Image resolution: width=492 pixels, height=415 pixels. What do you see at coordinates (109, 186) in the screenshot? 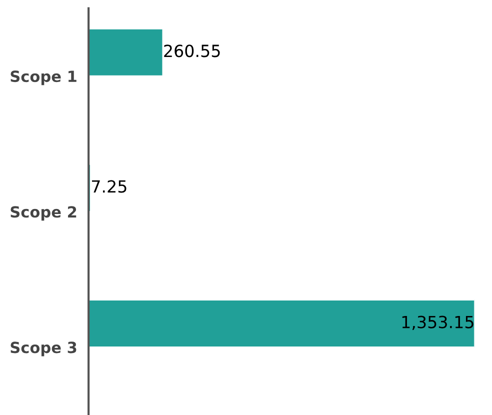
I see `data-label: 7.25` at bounding box center [109, 186].